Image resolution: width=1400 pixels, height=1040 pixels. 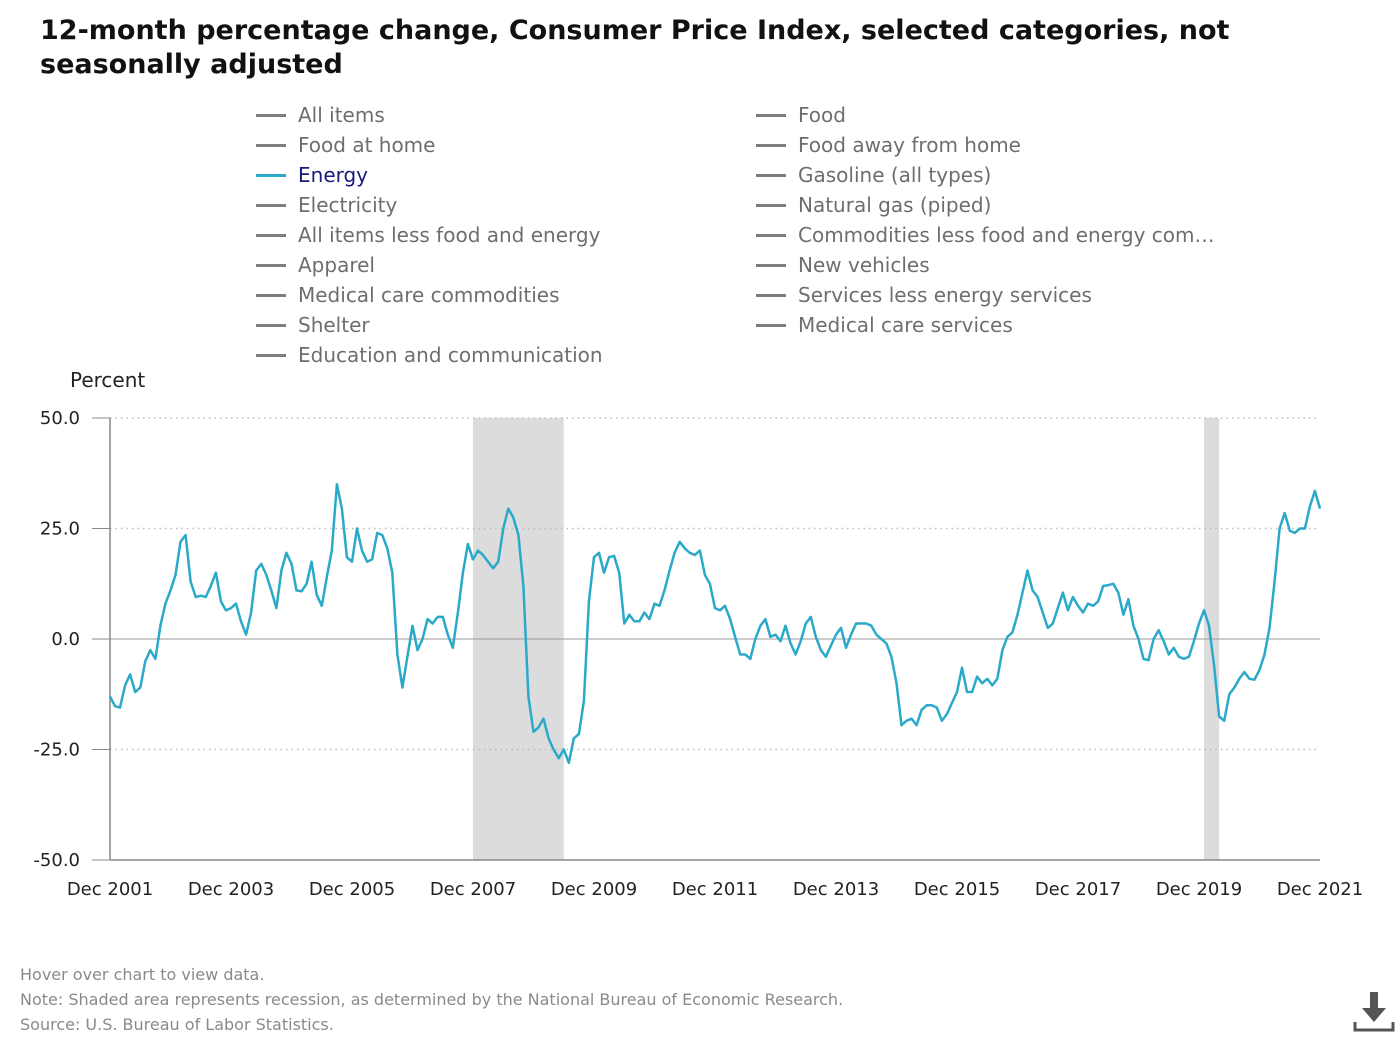 What do you see at coordinates (341, 115) in the screenshot?
I see `legend-label: All items` at bounding box center [341, 115].